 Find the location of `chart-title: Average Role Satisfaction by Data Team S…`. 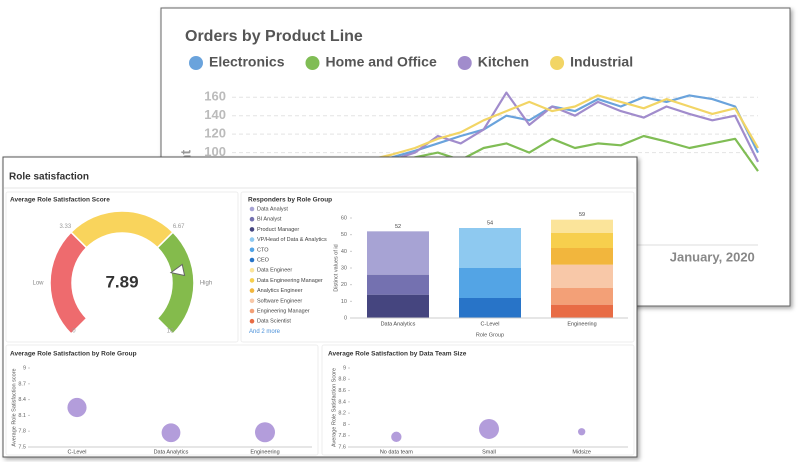

chart-title: Average Role Satisfaction by Data Team S… is located at coordinates (397, 354).